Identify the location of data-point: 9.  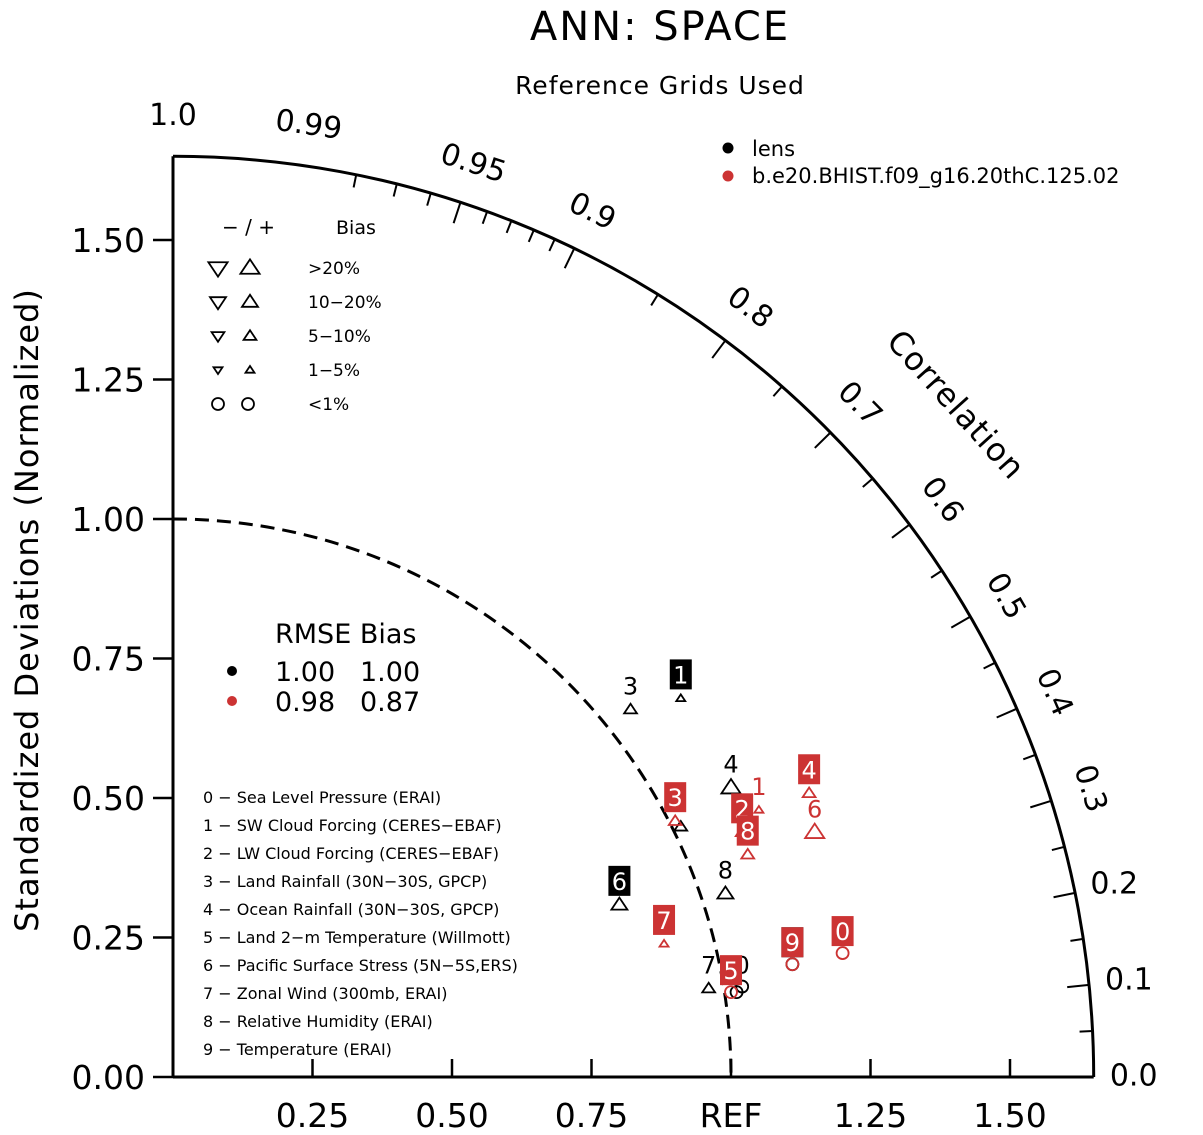
(792, 949).